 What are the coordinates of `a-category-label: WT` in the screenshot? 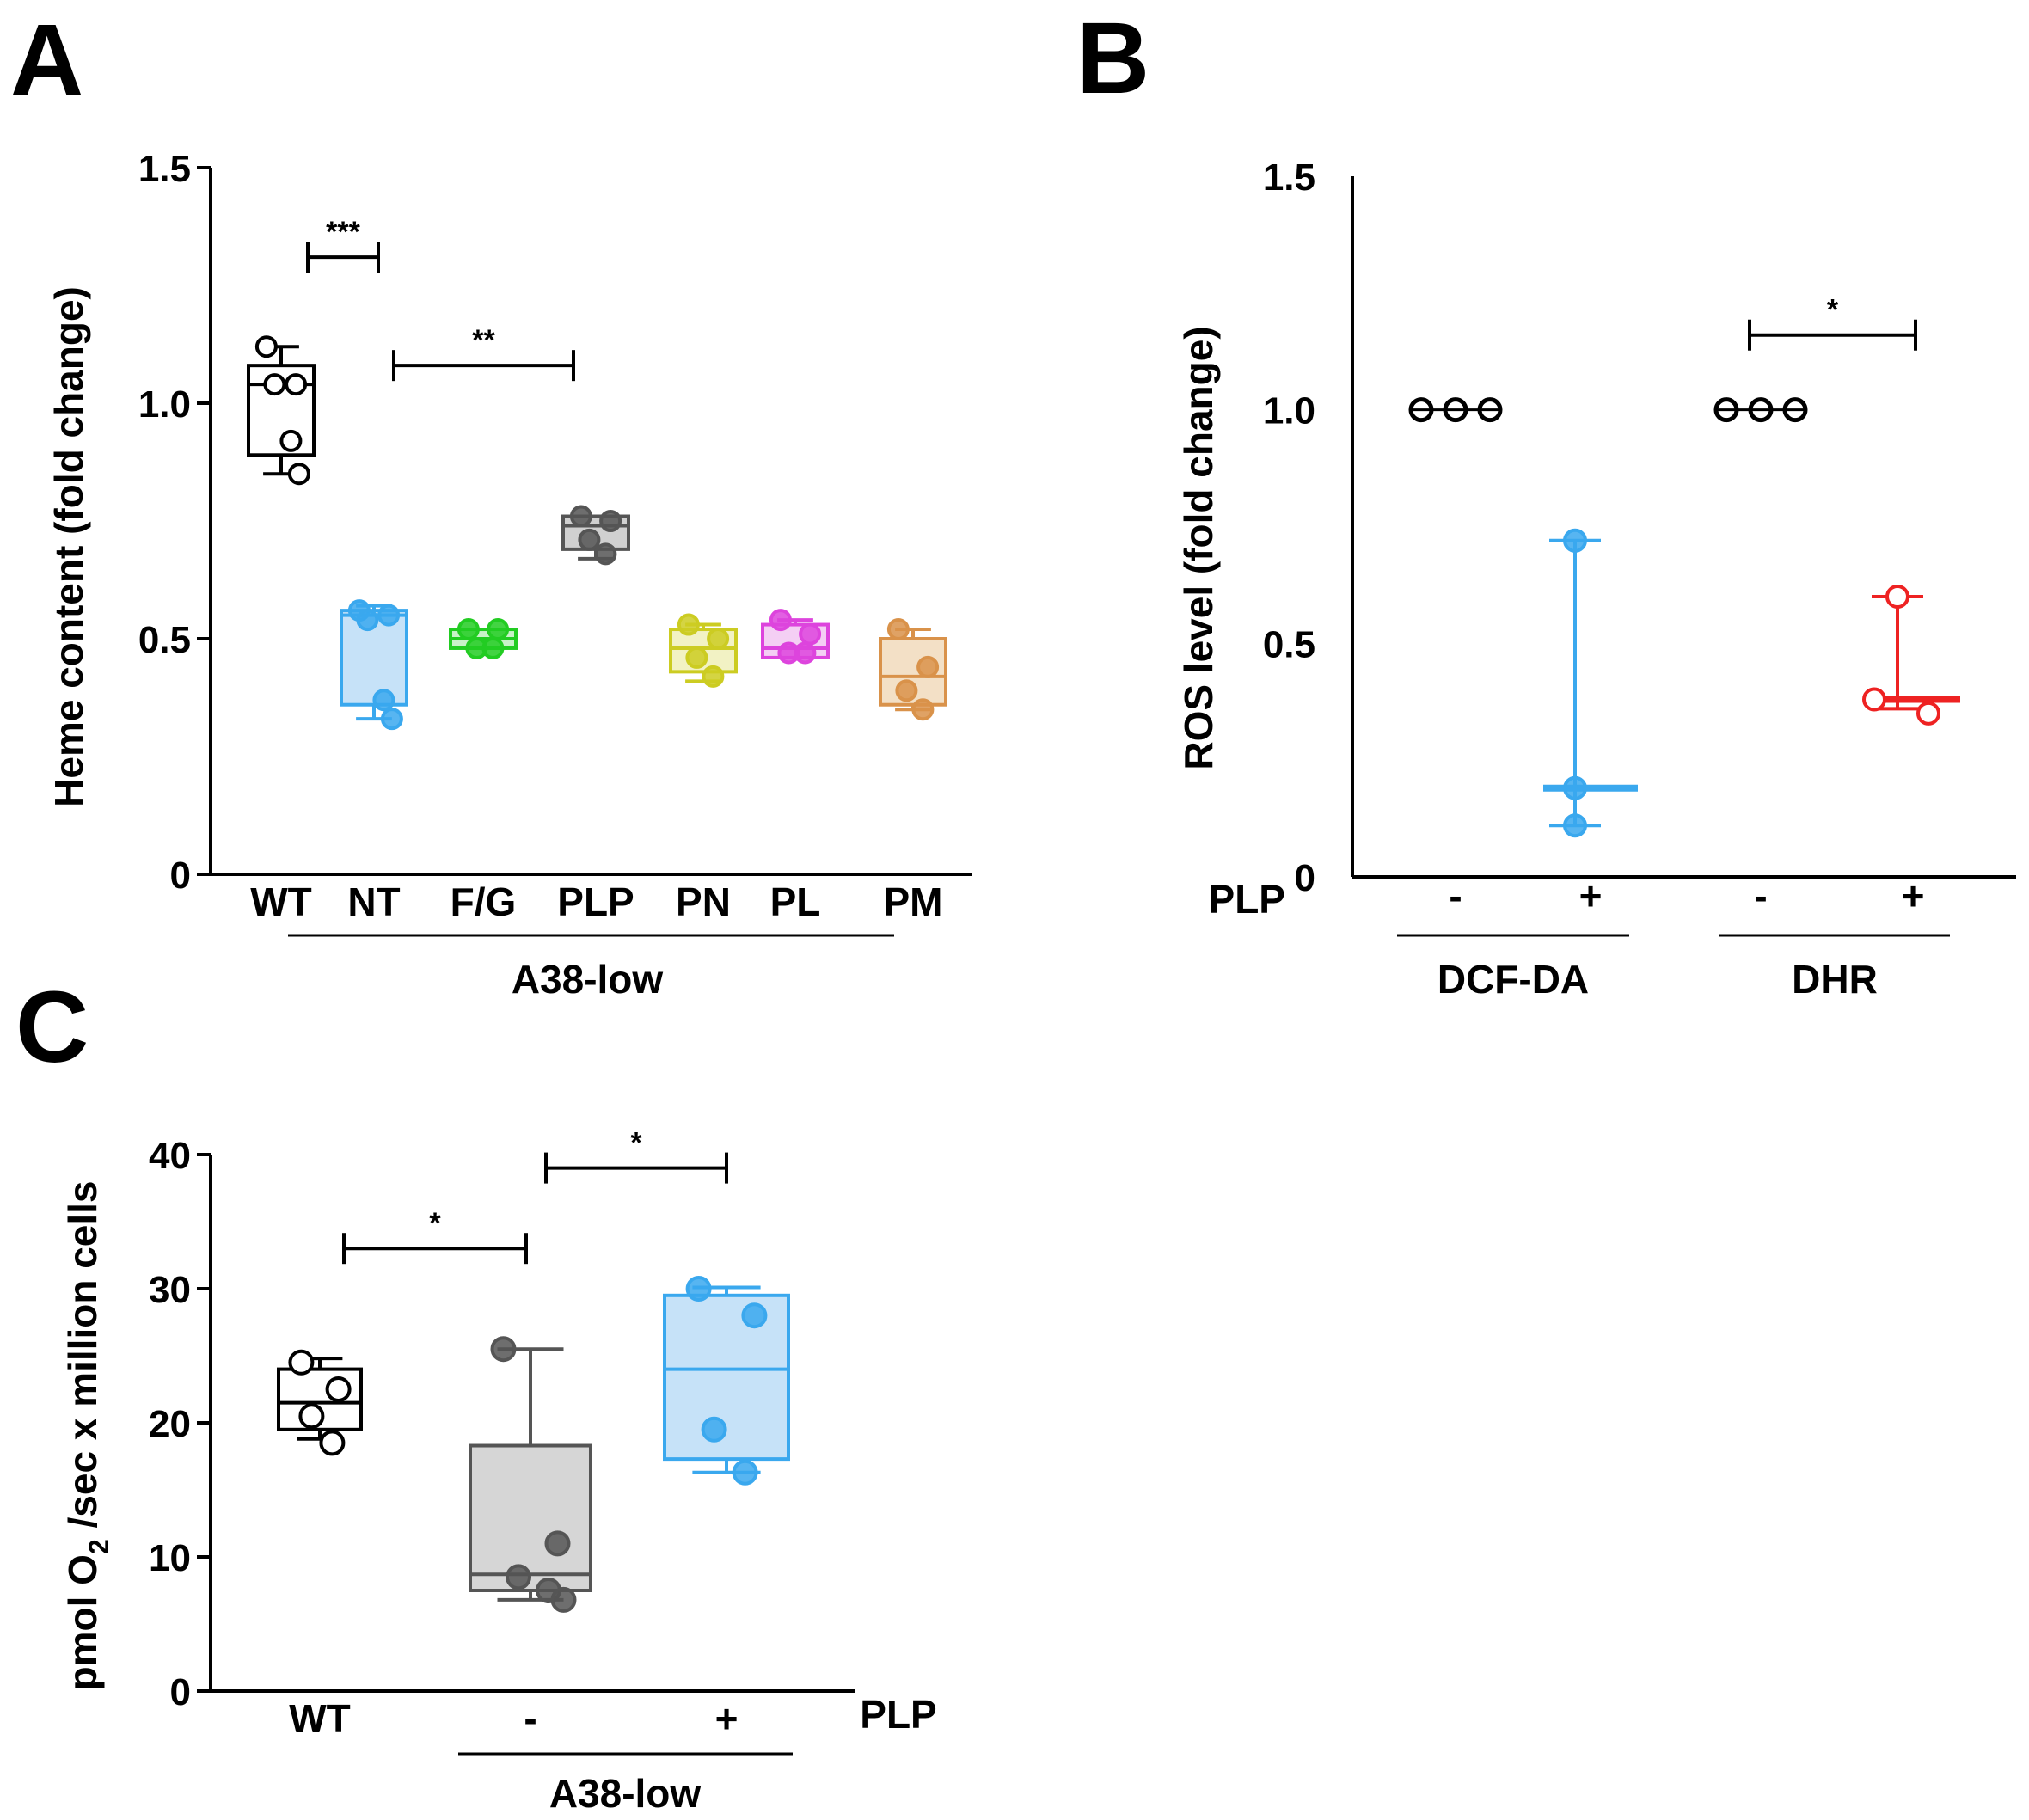 It's located at (281, 902).